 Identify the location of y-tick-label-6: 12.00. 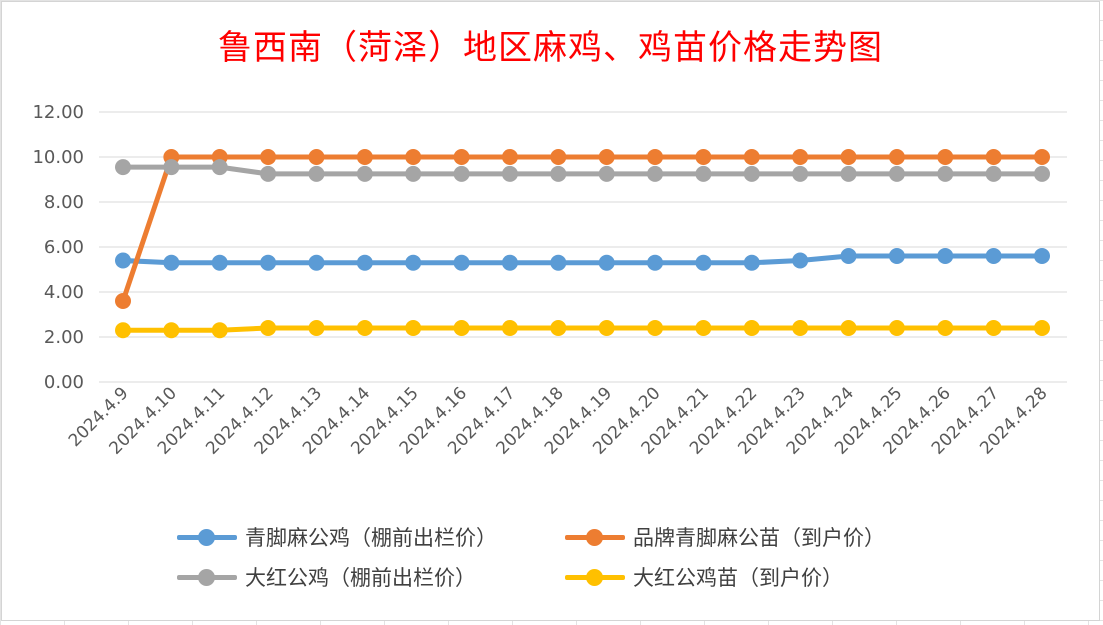
(58, 112).